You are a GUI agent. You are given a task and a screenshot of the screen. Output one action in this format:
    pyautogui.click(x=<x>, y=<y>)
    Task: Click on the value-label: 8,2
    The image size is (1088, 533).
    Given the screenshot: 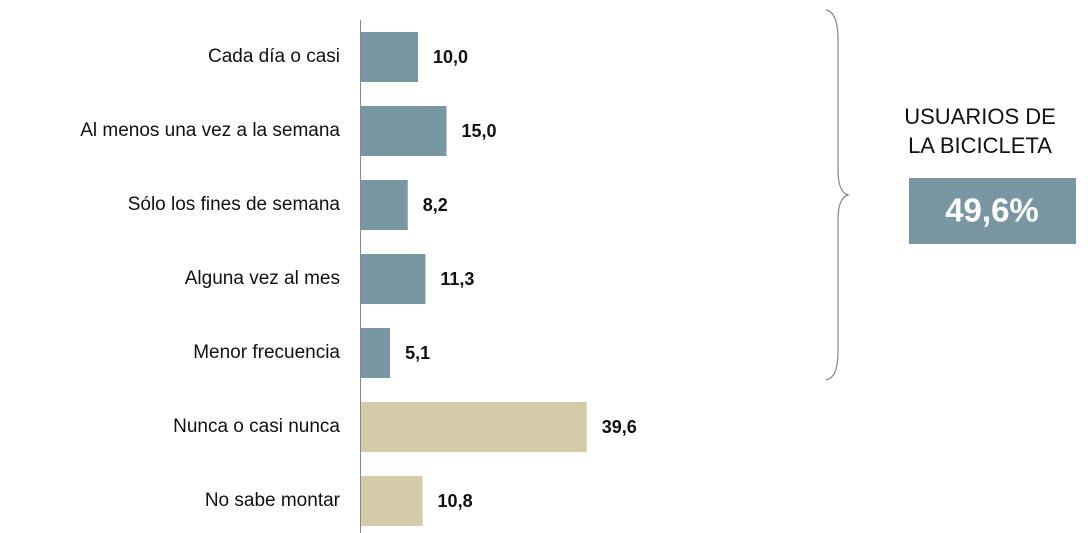 What is the action you would take?
    pyautogui.click(x=435, y=205)
    